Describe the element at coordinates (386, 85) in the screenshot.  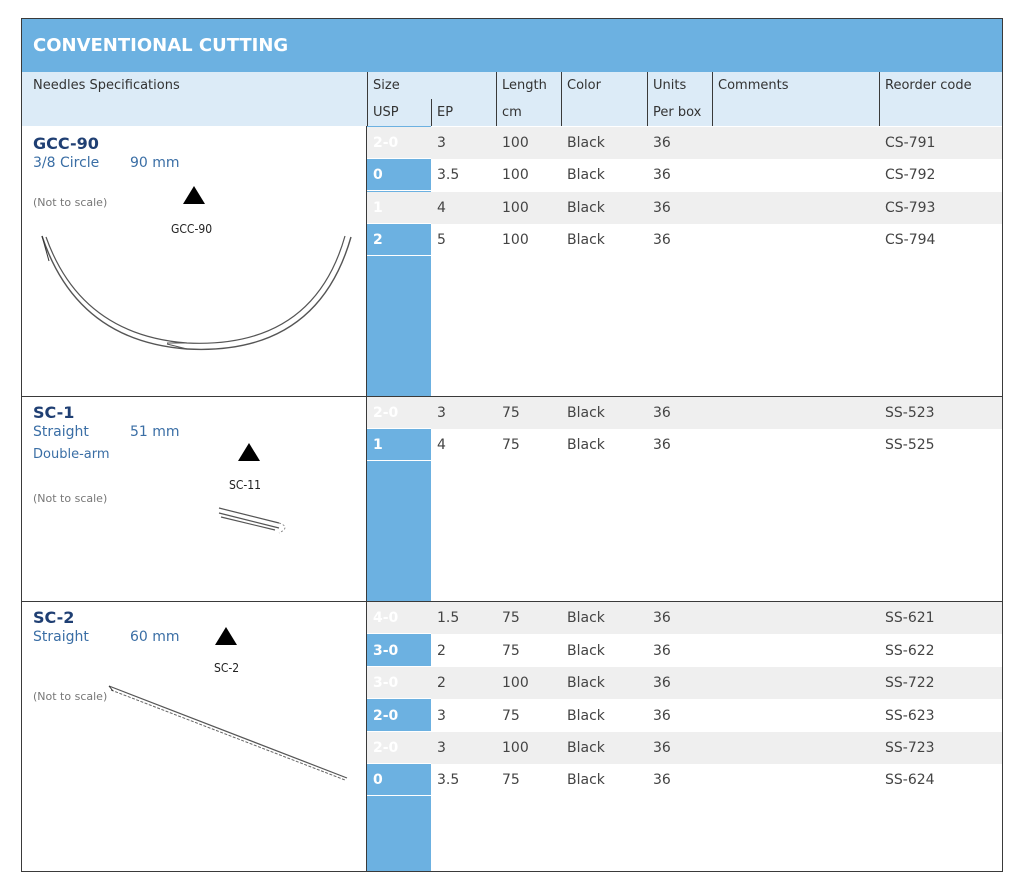
I see `header-size: Size` at that location.